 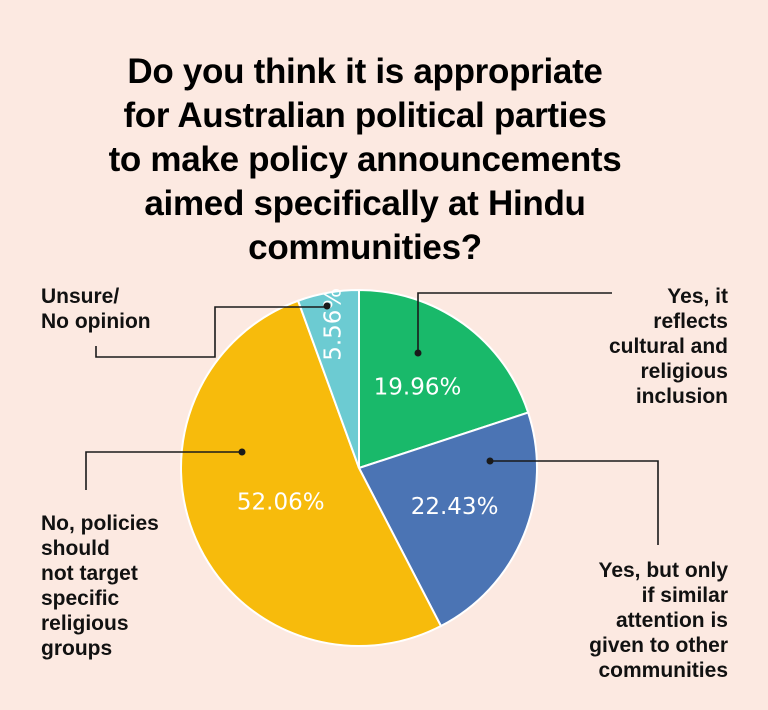 What do you see at coordinates (77, 648) in the screenshot?
I see `label-line: groups` at bounding box center [77, 648].